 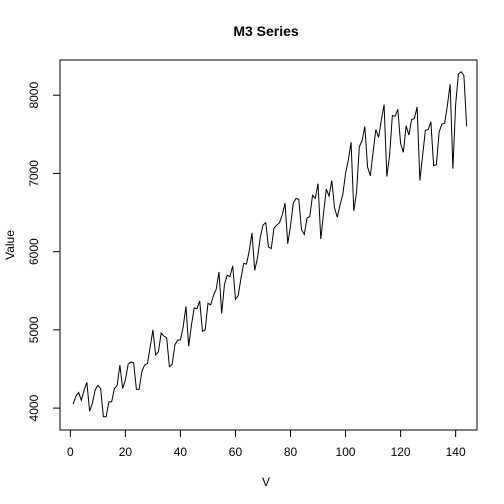 What do you see at coordinates (10, 245) in the screenshot?
I see `y-axis-label: Value` at bounding box center [10, 245].